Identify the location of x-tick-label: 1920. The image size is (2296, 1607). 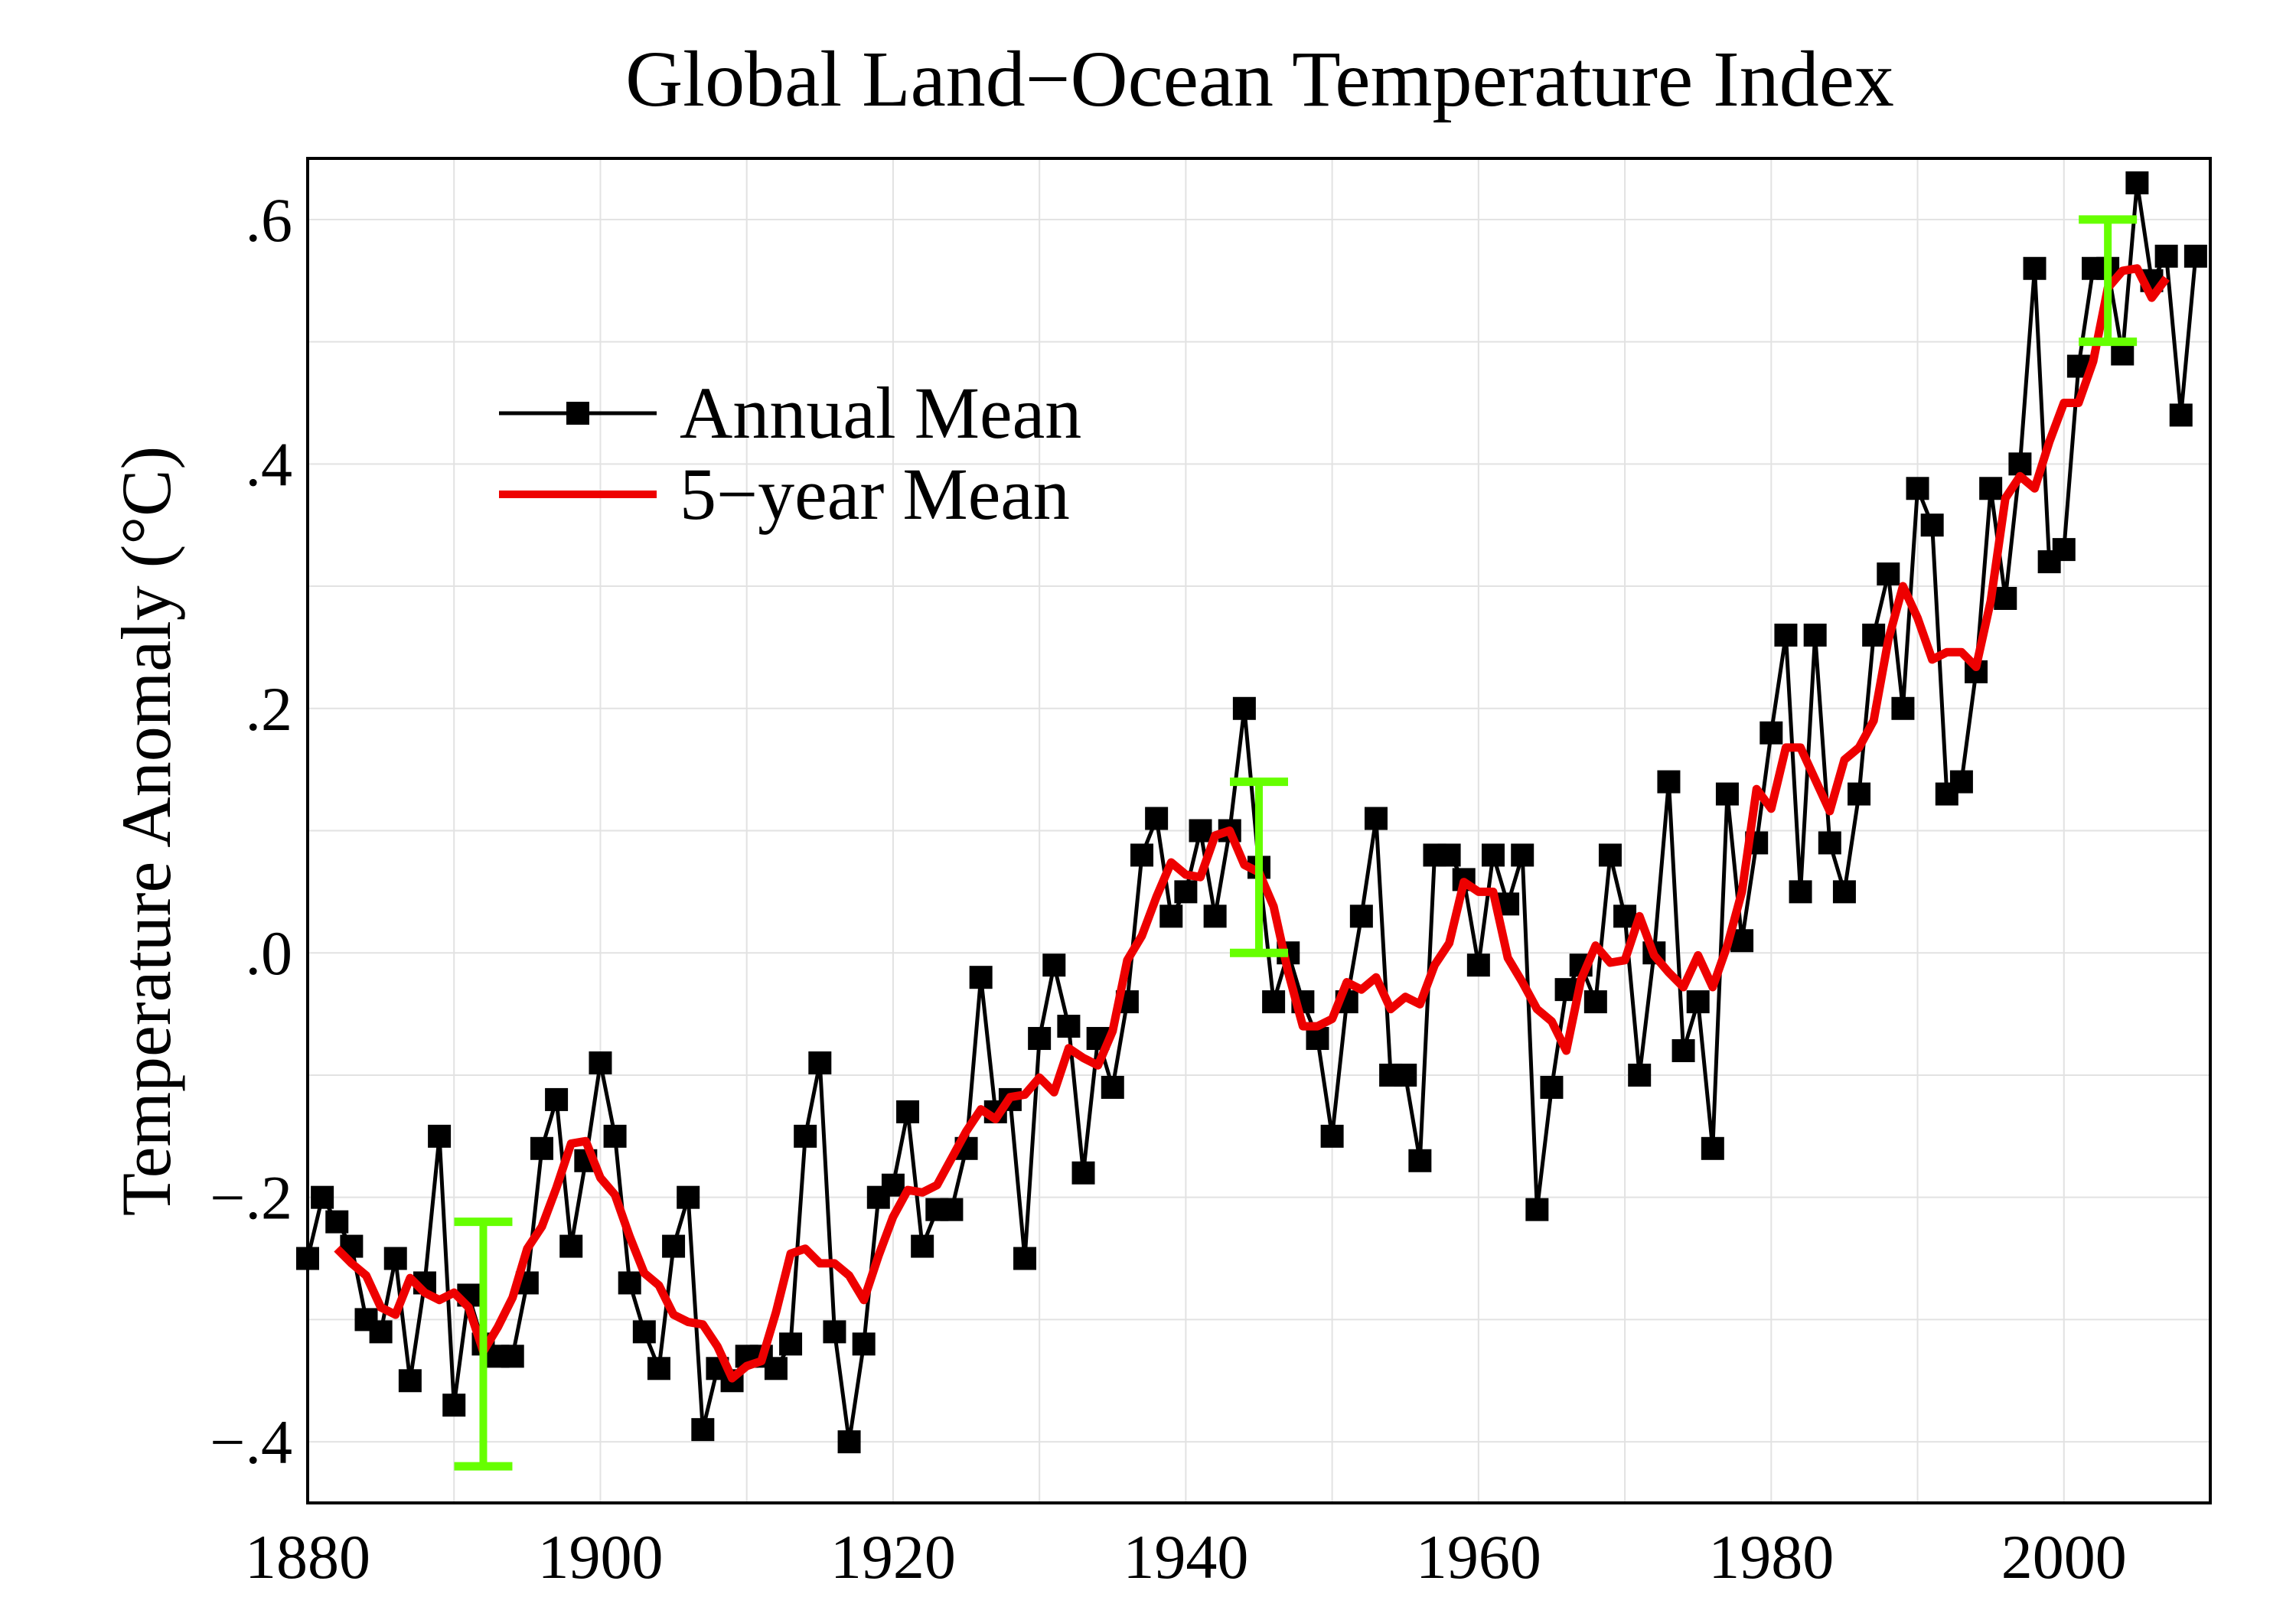
(893, 1557).